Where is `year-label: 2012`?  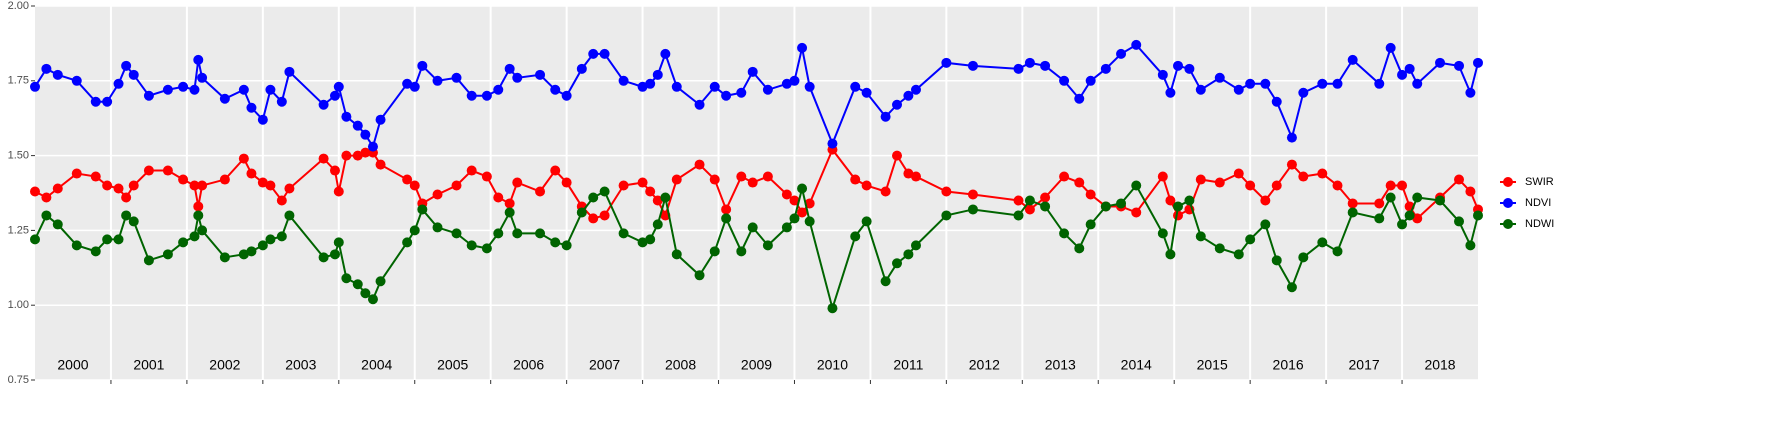
year-label: 2012 is located at coordinates (984, 365).